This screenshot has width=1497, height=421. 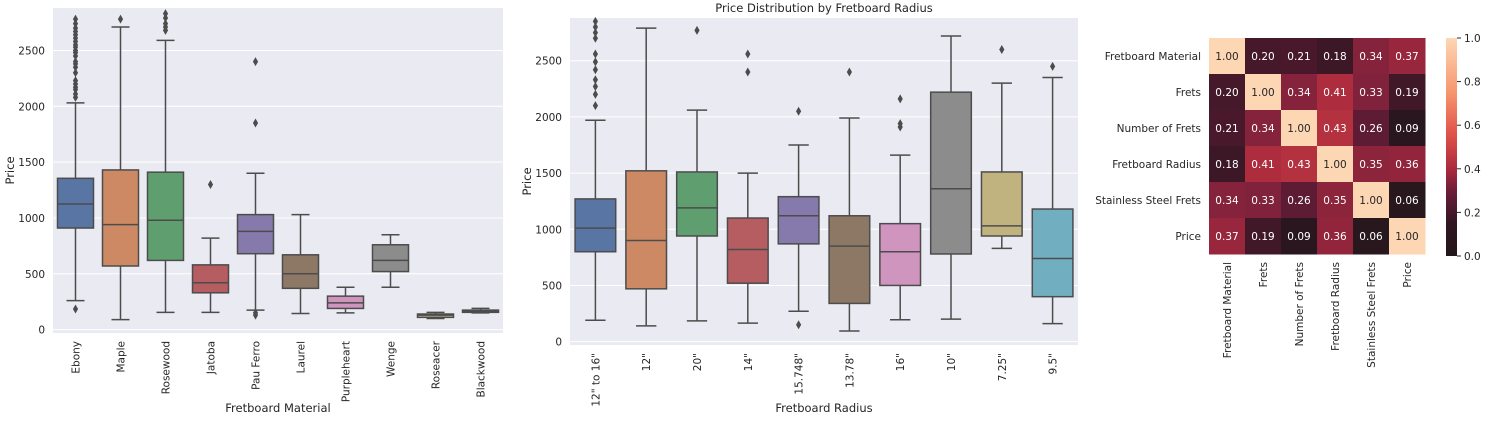 What do you see at coordinates (1451, 147) in the screenshot?
I see `colorbar` at bounding box center [1451, 147].